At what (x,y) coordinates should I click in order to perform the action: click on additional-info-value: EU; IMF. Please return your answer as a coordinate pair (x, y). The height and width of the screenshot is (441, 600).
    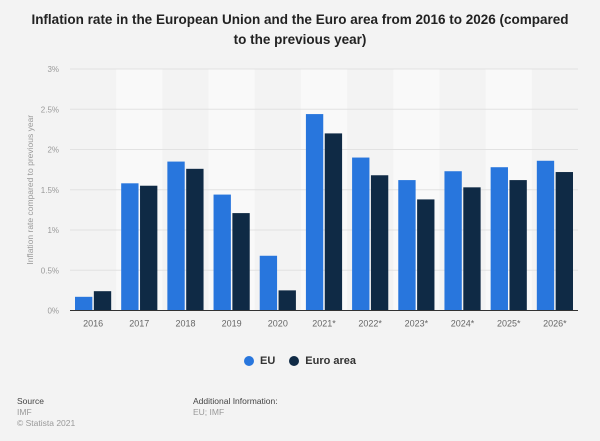
    Looking at the image, I should click on (209, 412).